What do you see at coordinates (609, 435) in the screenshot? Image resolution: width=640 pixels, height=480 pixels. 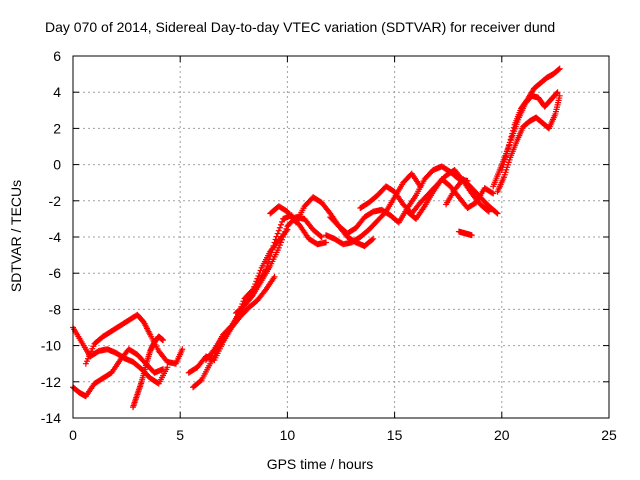 I see `x-tick-label: 25` at bounding box center [609, 435].